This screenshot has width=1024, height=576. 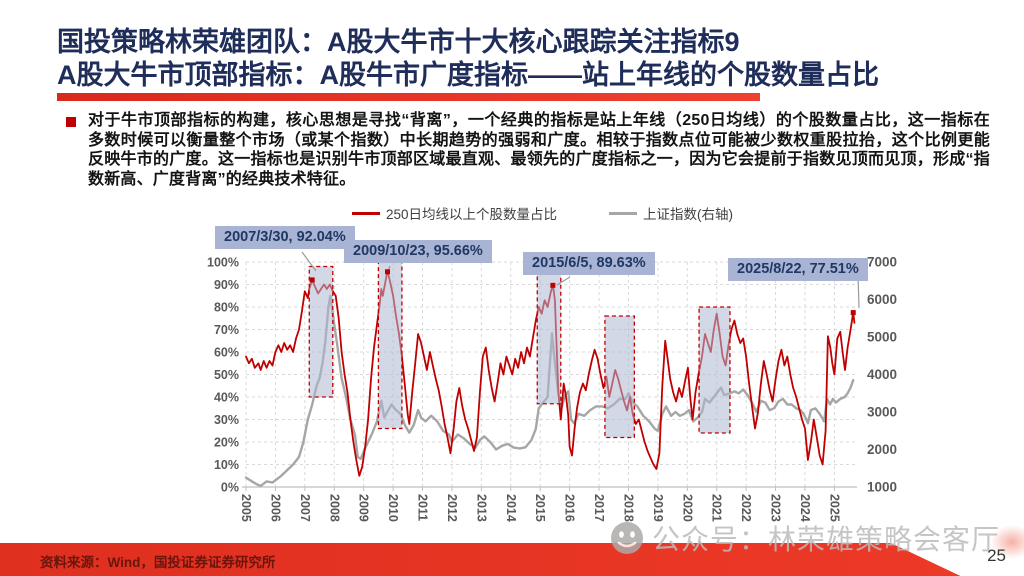 I want to click on right-axis-tick-label: 5000, so click(x=882, y=337).